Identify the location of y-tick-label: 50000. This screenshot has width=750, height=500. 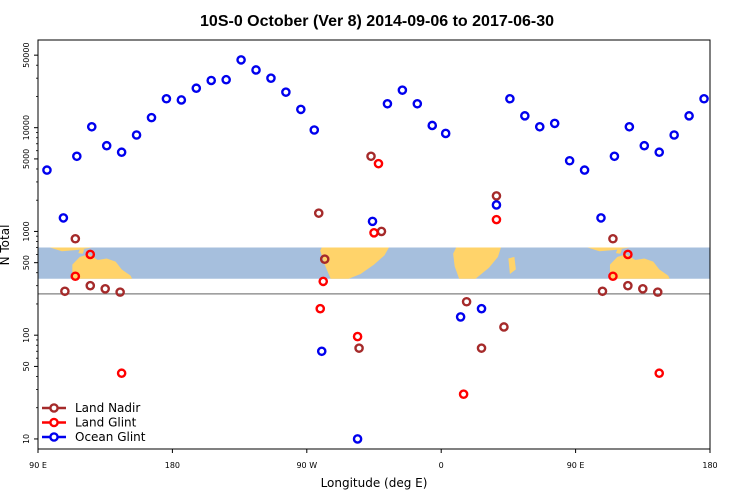
(26, 54).